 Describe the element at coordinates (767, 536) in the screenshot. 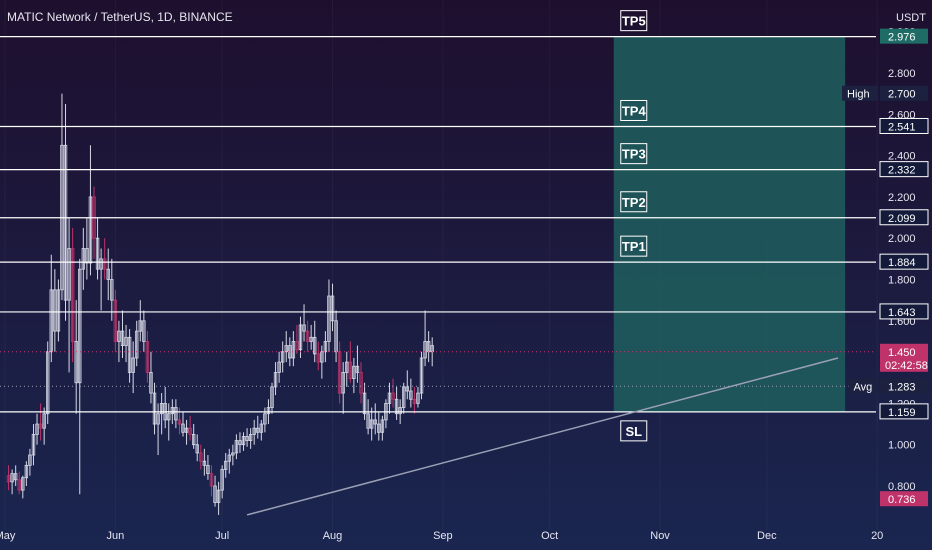

I see `x-tick-label: Dec` at that location.